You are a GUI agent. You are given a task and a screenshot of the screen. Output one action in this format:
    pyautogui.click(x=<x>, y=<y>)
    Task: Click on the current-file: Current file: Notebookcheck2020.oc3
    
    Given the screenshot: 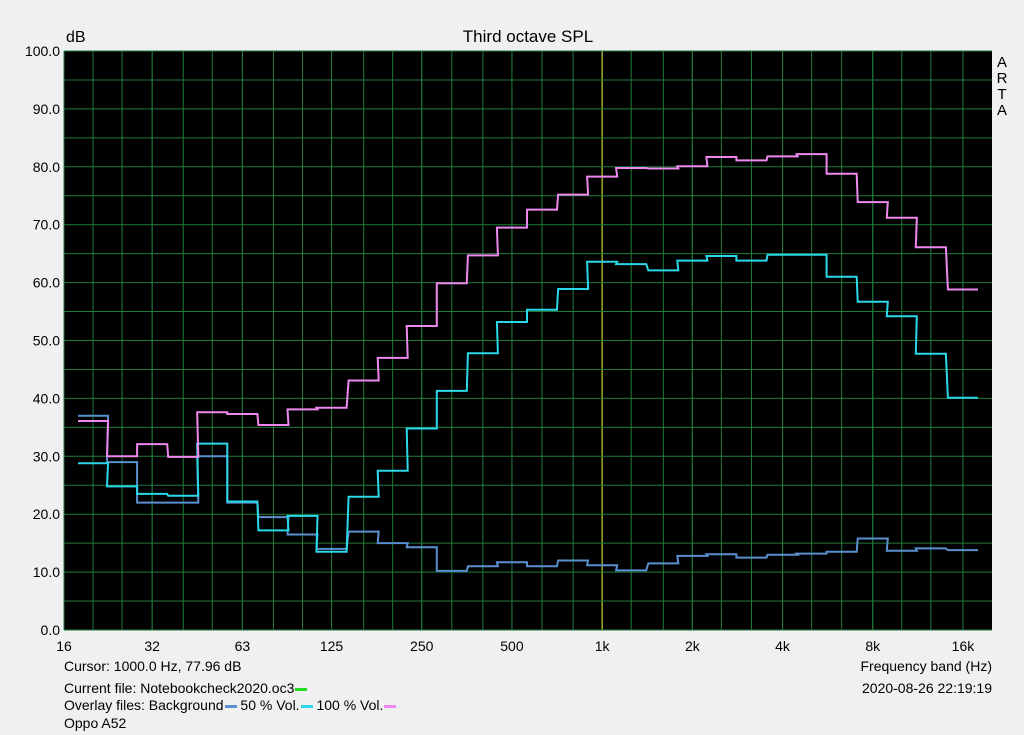 What is the action you would take?
    pyautogui.click(x=186, y=688)
    